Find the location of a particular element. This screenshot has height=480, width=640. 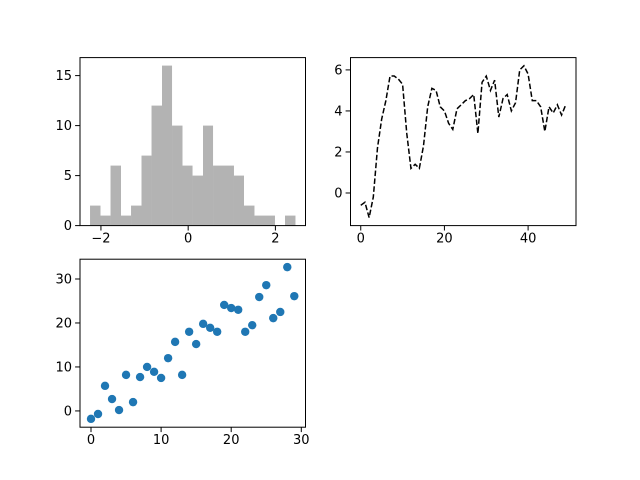

y-tick-label: 30 is located at coordinates (63, 279).